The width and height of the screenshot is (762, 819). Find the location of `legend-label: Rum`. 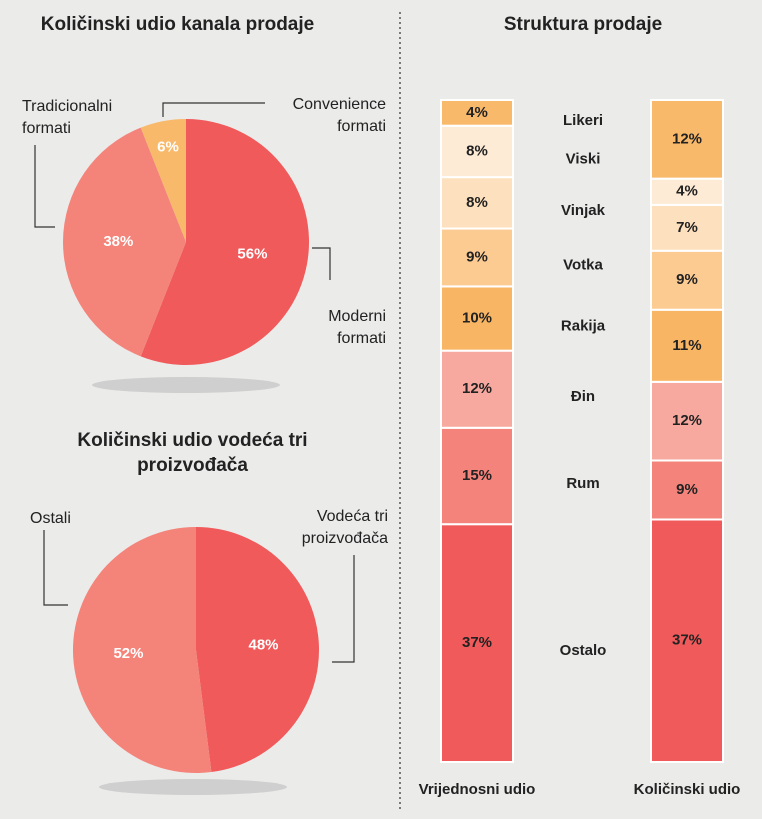

legend-label: Rum is located at coordinates (582, 483).